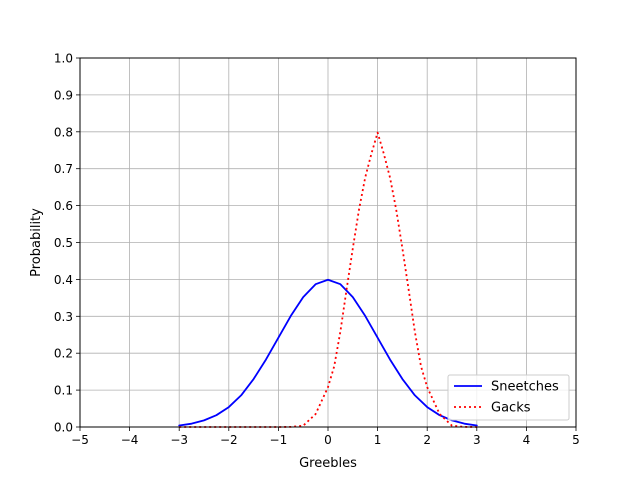 This screenshot has height=480, width=640. Describe the element at coordinates (63, 95) in the screenshot. I see `y-tick-label: 0.9` at that location.